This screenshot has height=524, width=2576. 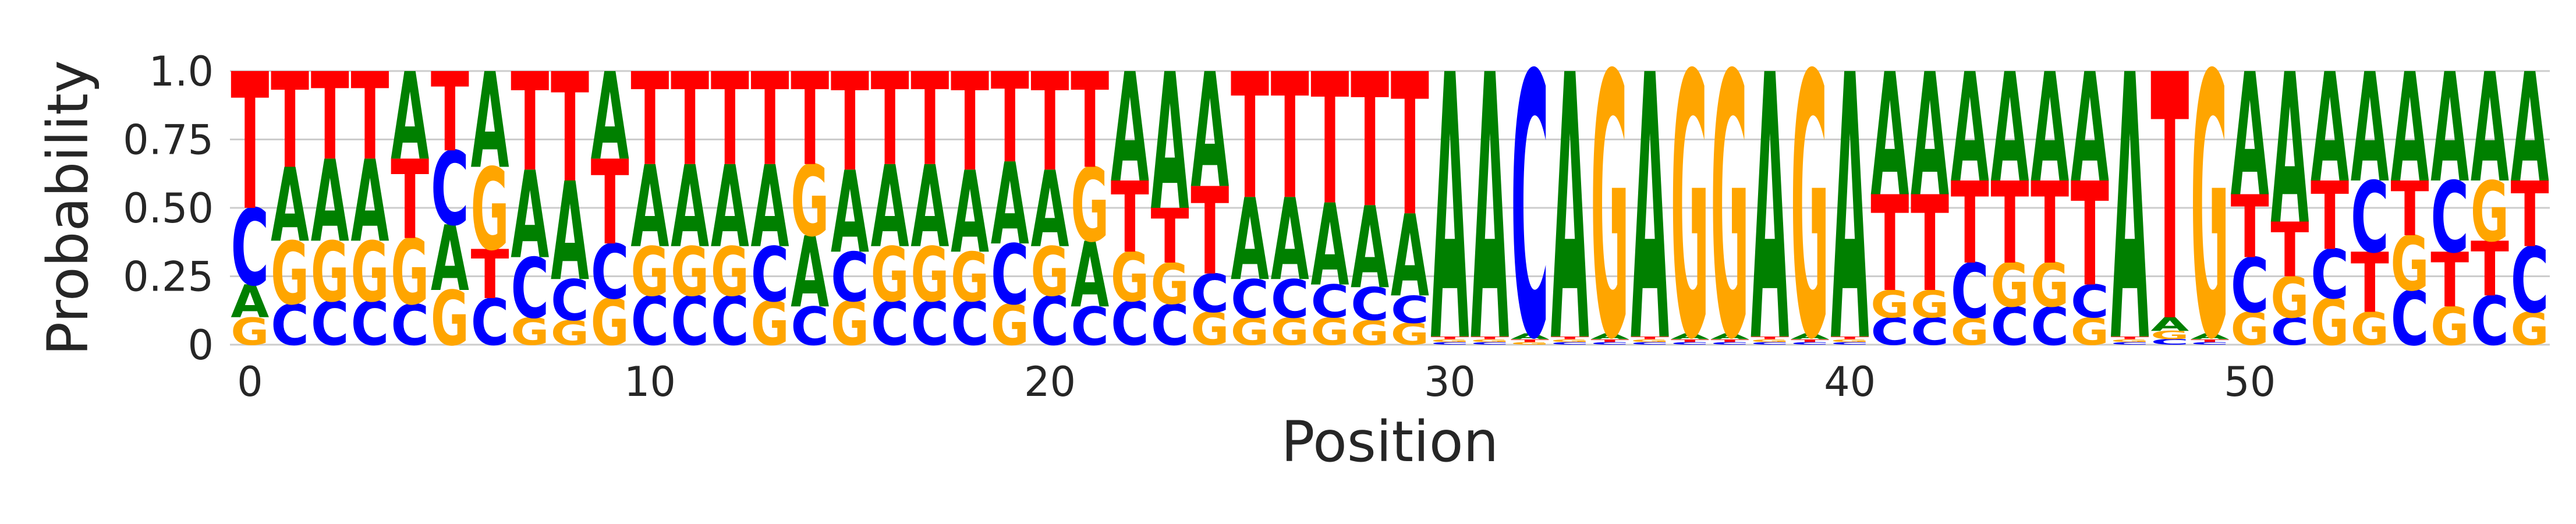 What do you see at coordinates (68, 207) in the screenshot?
I see `y-axis-label: Probability` at bounding box center [68, 207].